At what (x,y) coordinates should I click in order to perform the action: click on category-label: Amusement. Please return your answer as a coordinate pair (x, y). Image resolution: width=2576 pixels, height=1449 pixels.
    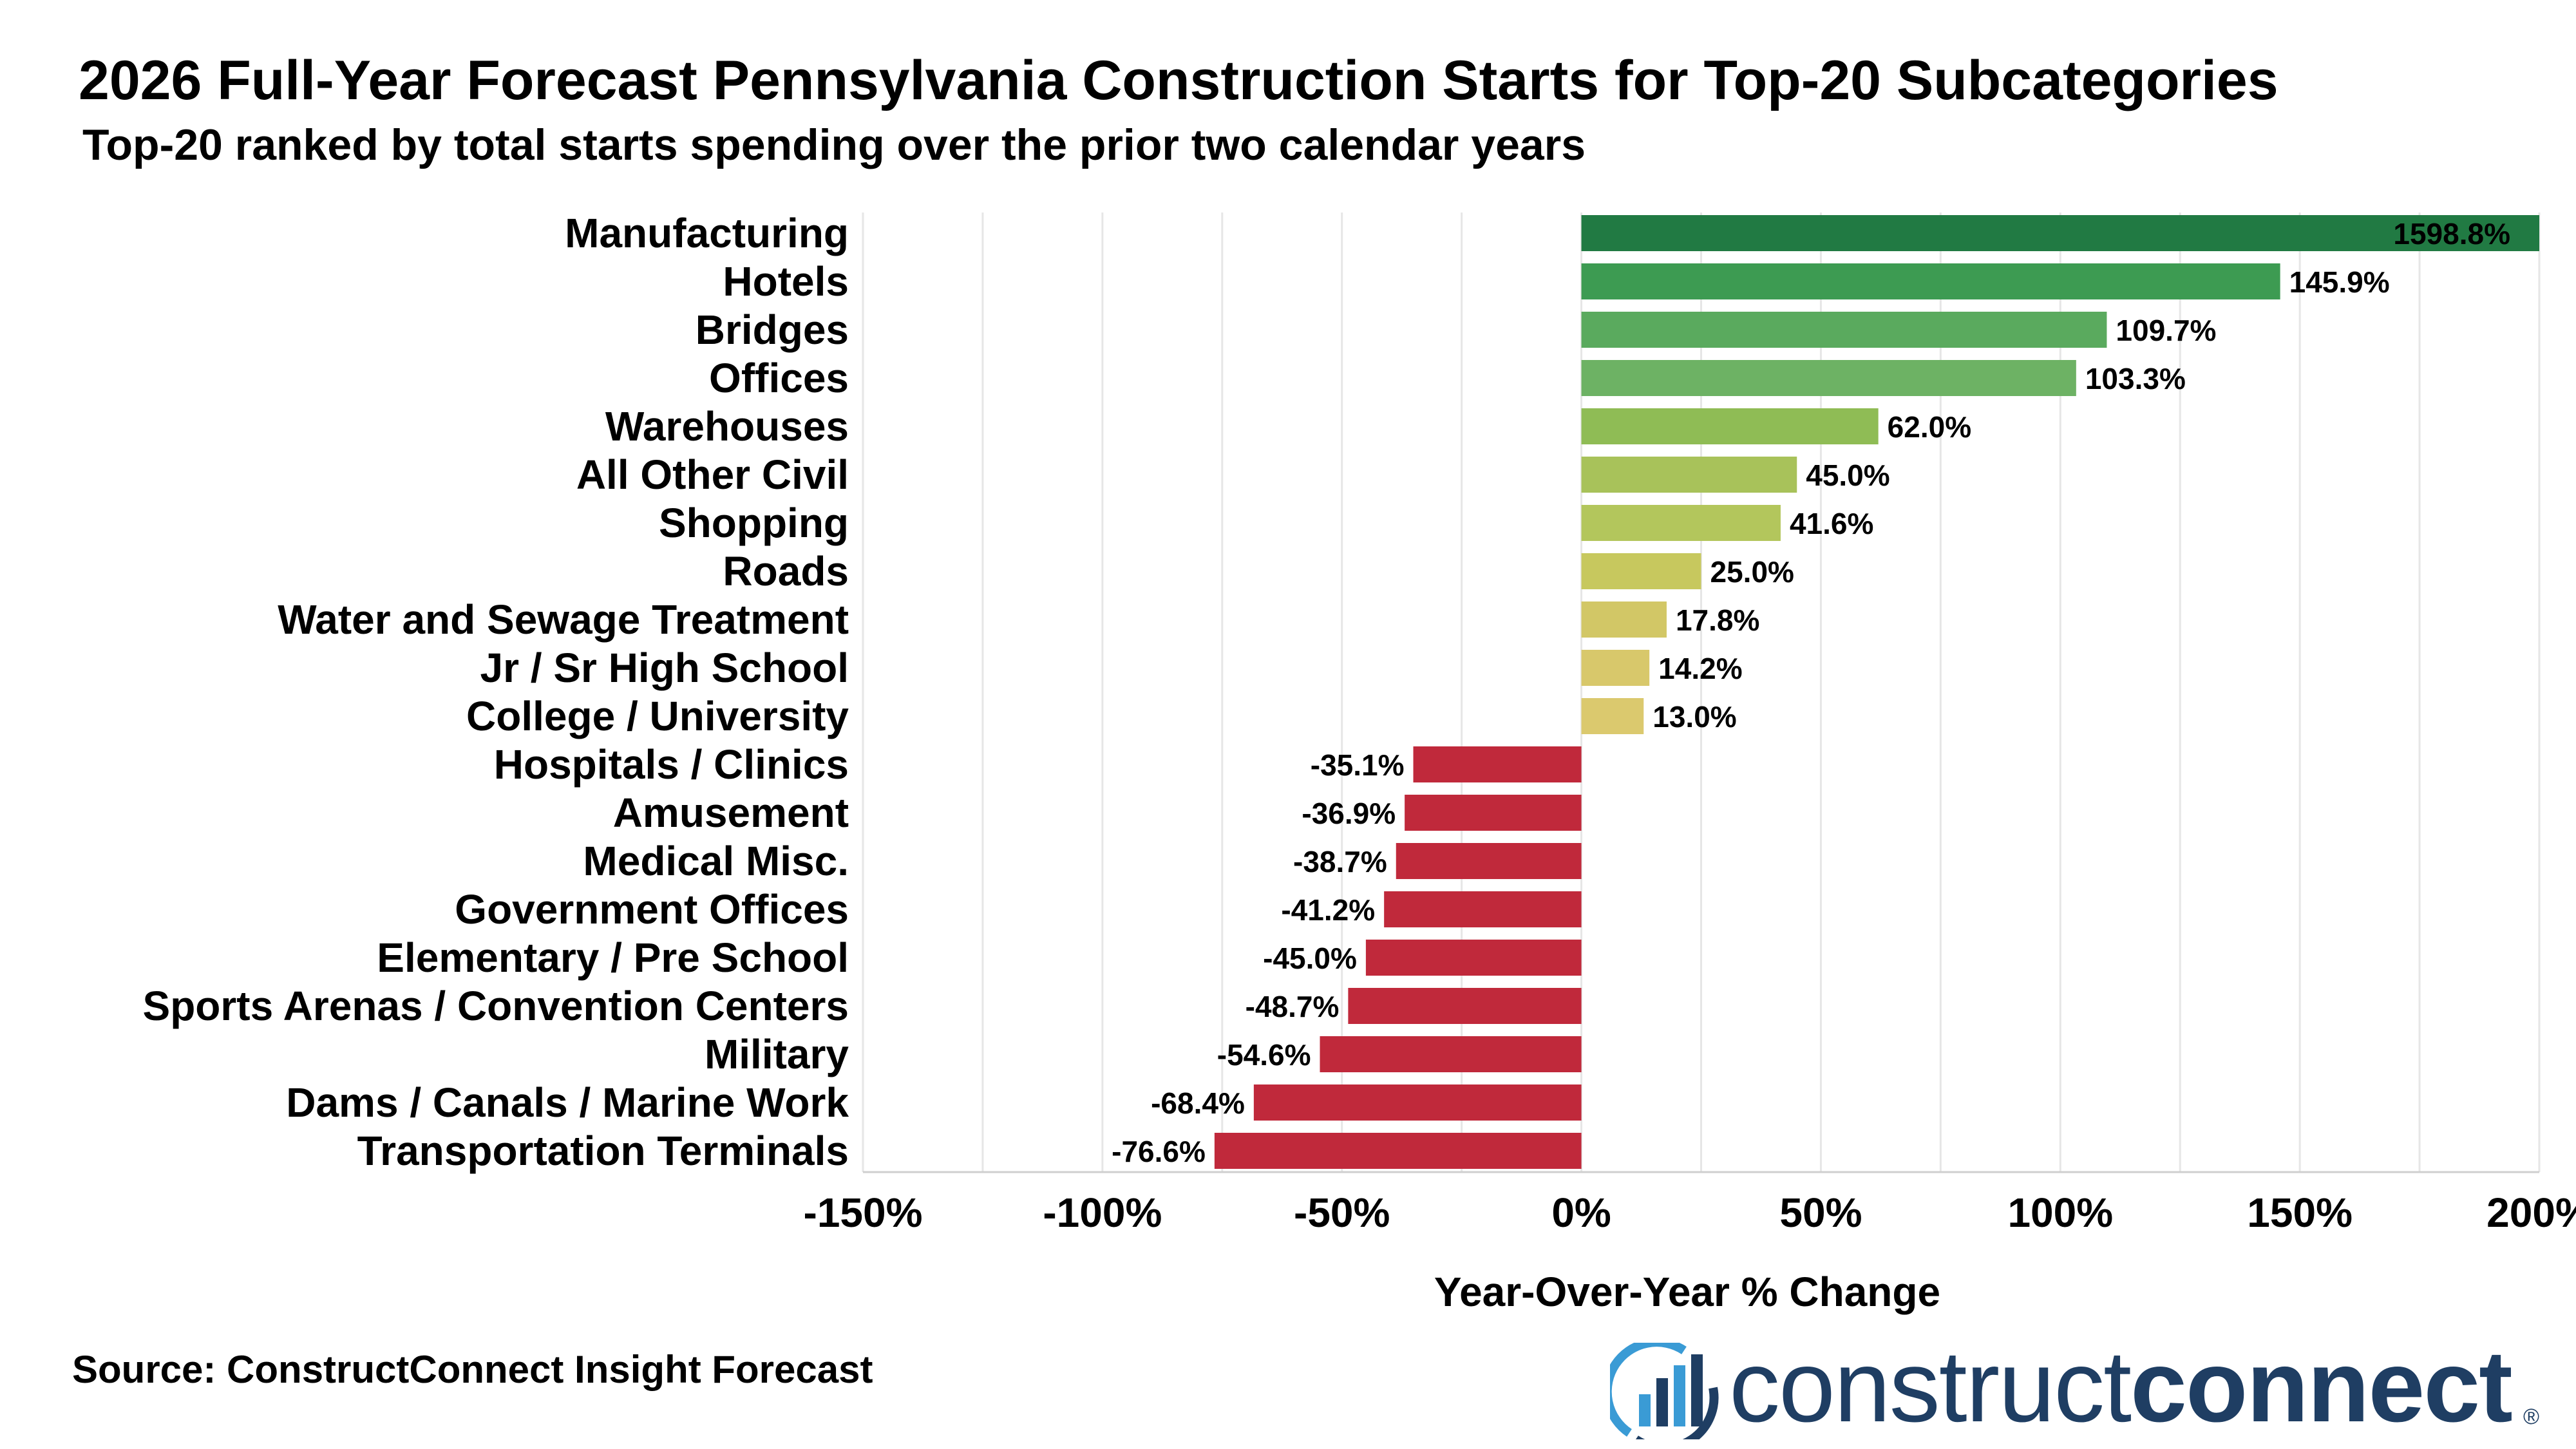
    Looking at the image, I should click on (731, 813).